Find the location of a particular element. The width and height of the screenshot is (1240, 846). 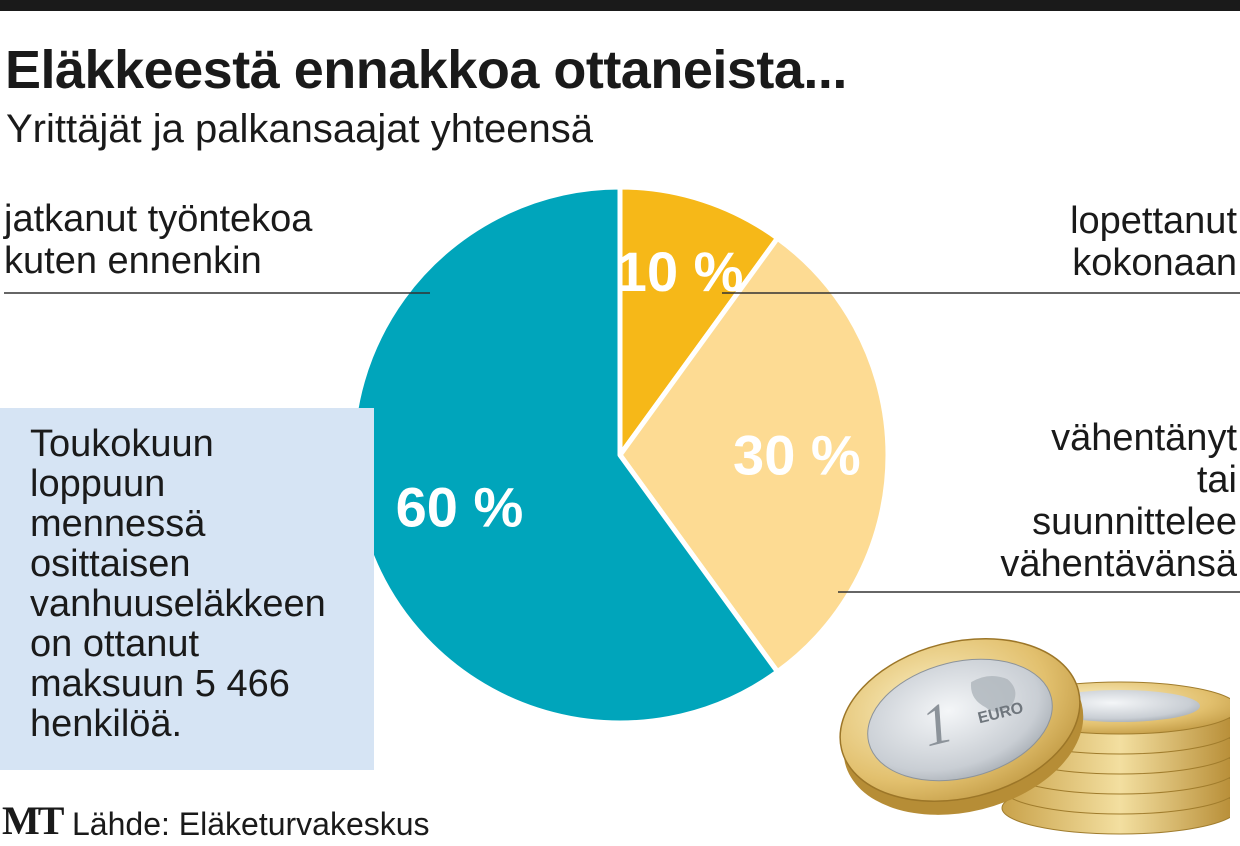

label-stopped: lopettanut kokonaan is located at coordinates (1153, 242).